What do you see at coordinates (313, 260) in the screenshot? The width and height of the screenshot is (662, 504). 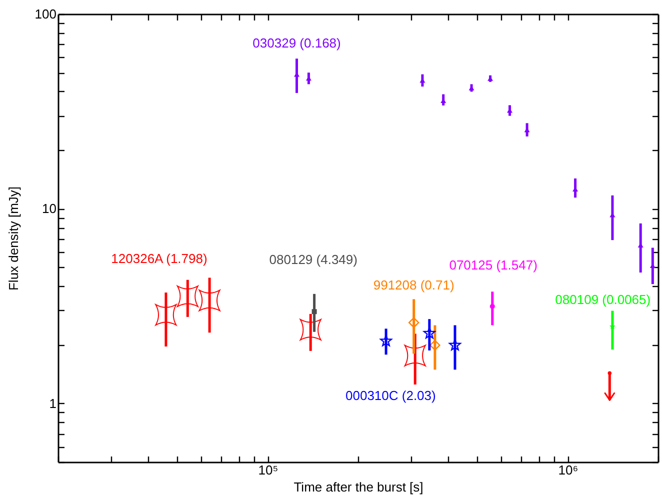 I see `text: 080129 (4.349)` at bounding box center [313, 260].